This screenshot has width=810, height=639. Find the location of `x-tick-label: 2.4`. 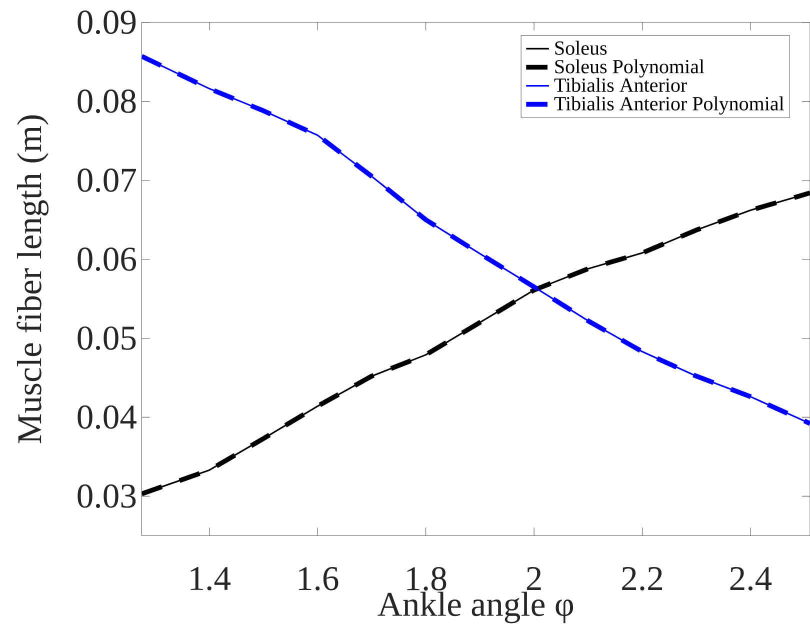

x-tick-label: 2.4 is located at coordinates (751, 578).